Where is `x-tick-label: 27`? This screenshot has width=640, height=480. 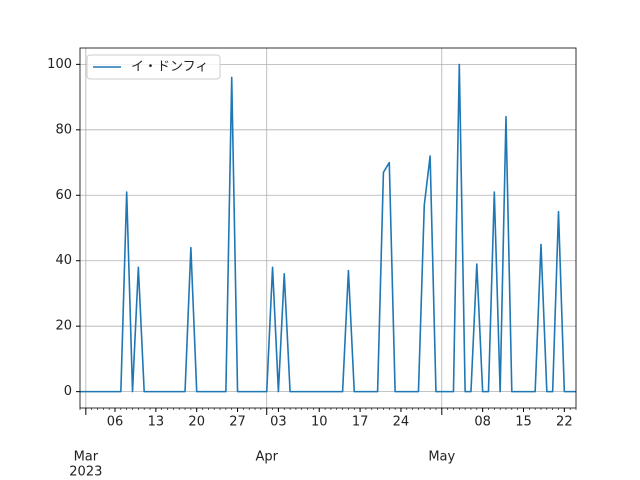 x-tick-label: 27 is located at coordinates (237, 422).